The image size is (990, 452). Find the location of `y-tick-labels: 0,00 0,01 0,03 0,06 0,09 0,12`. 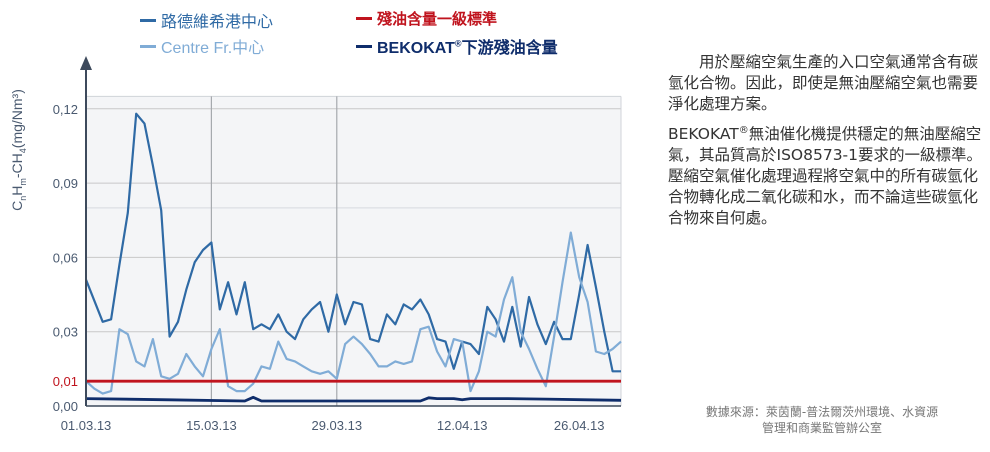

y-tick-labels: 0,00 0,01 0,03 0,06 0,09 0,12 is located at coordinates (65, 258).